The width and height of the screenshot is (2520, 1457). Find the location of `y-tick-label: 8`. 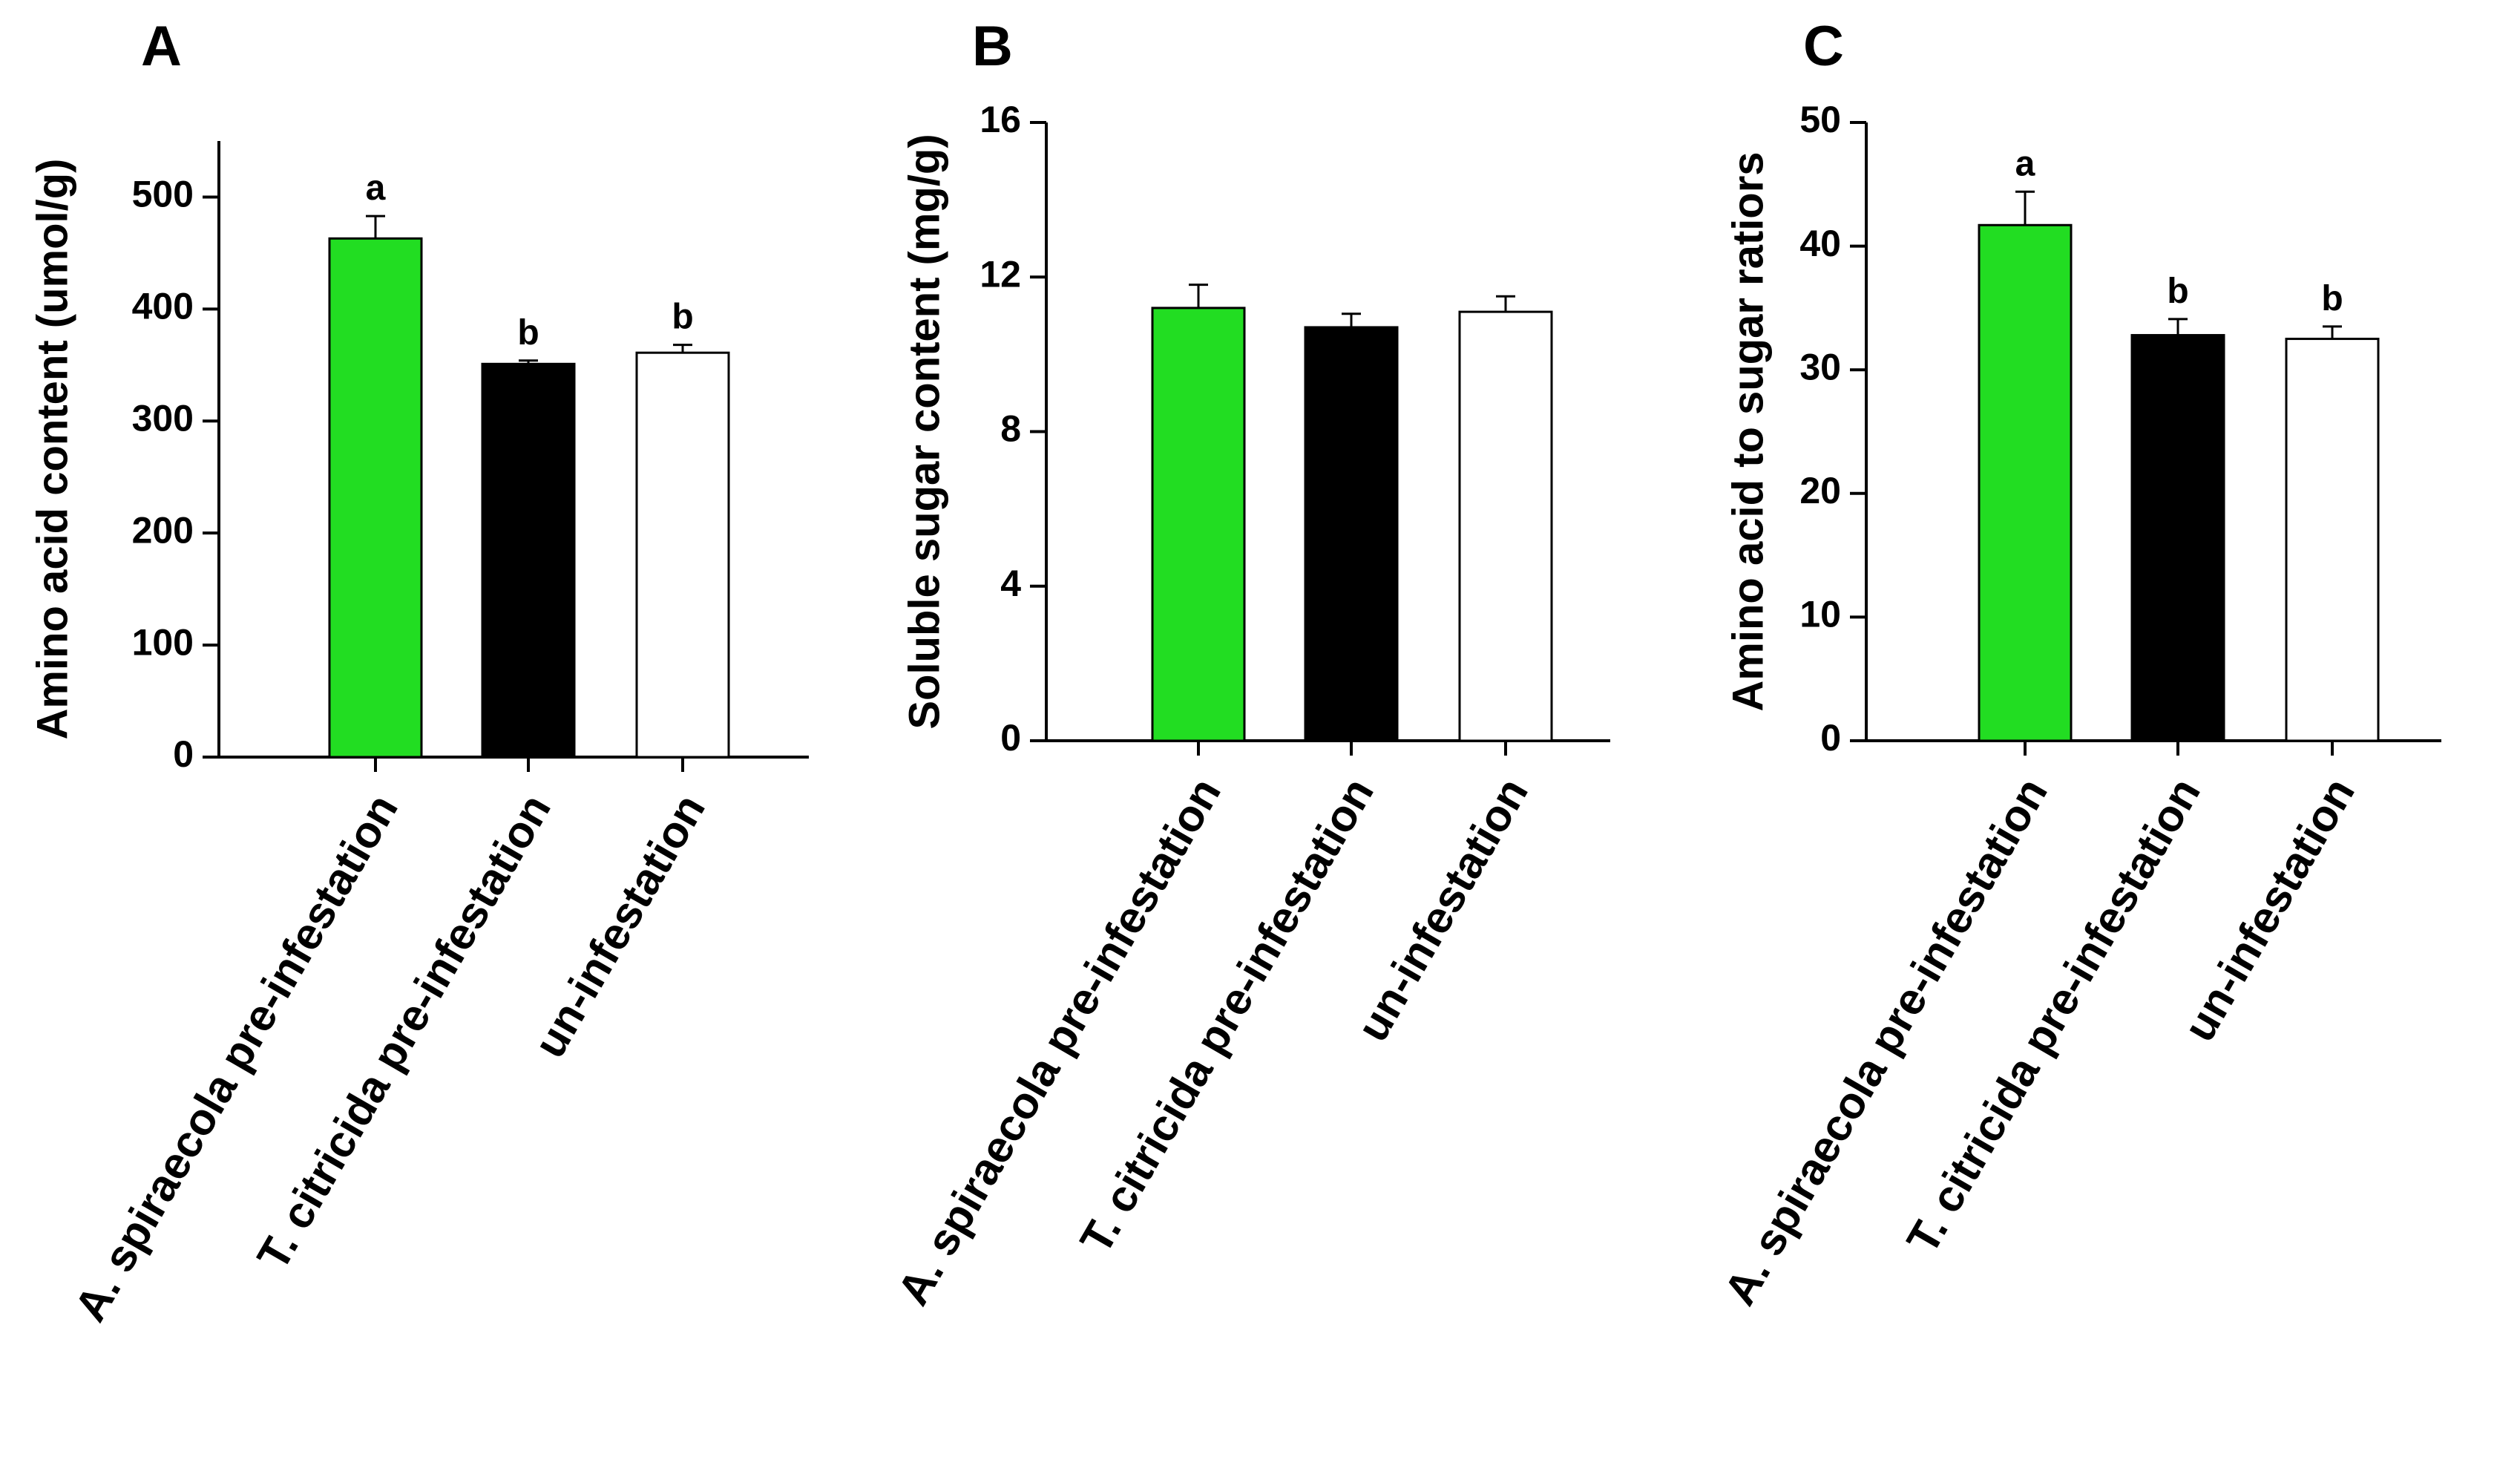

y-tick-label: 8 is located at coordinates (1011, 429).